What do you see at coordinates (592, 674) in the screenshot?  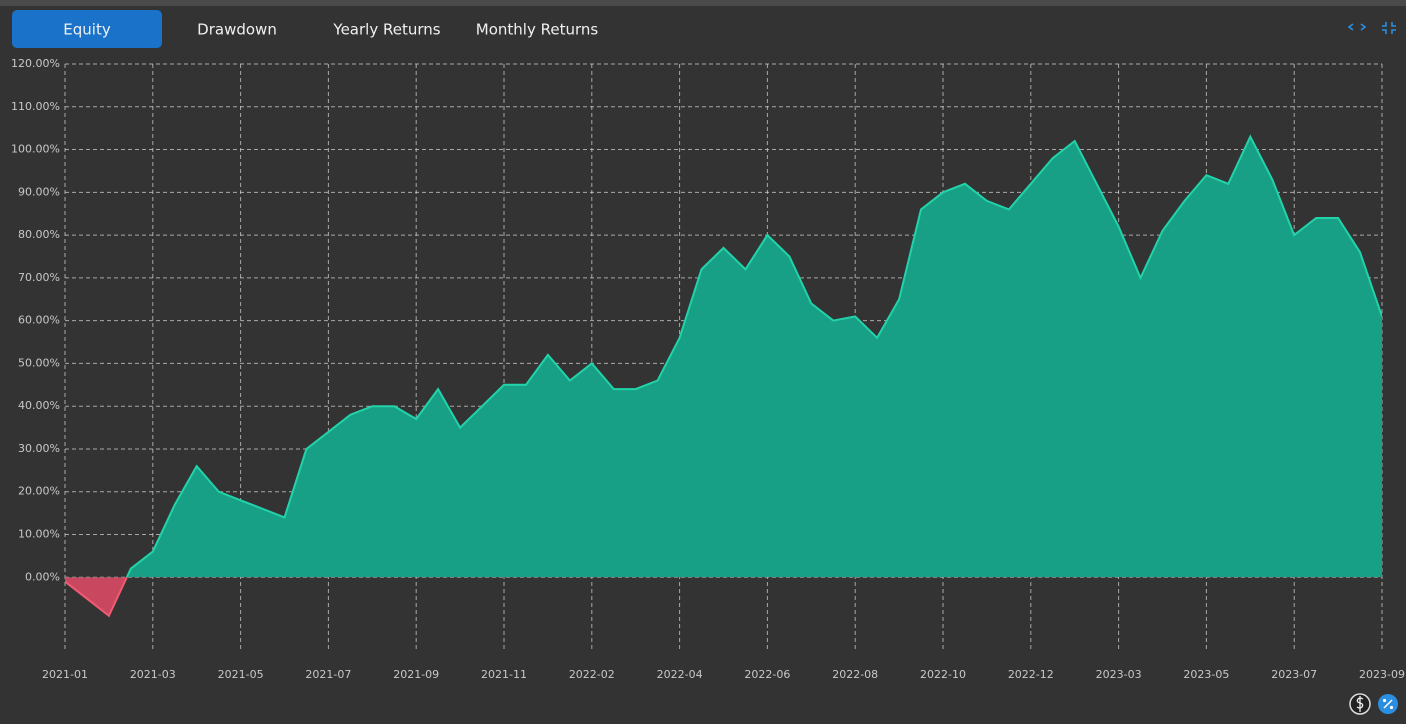 I see `x-tick-label: 2022-02` at bounding box center [592, 674].